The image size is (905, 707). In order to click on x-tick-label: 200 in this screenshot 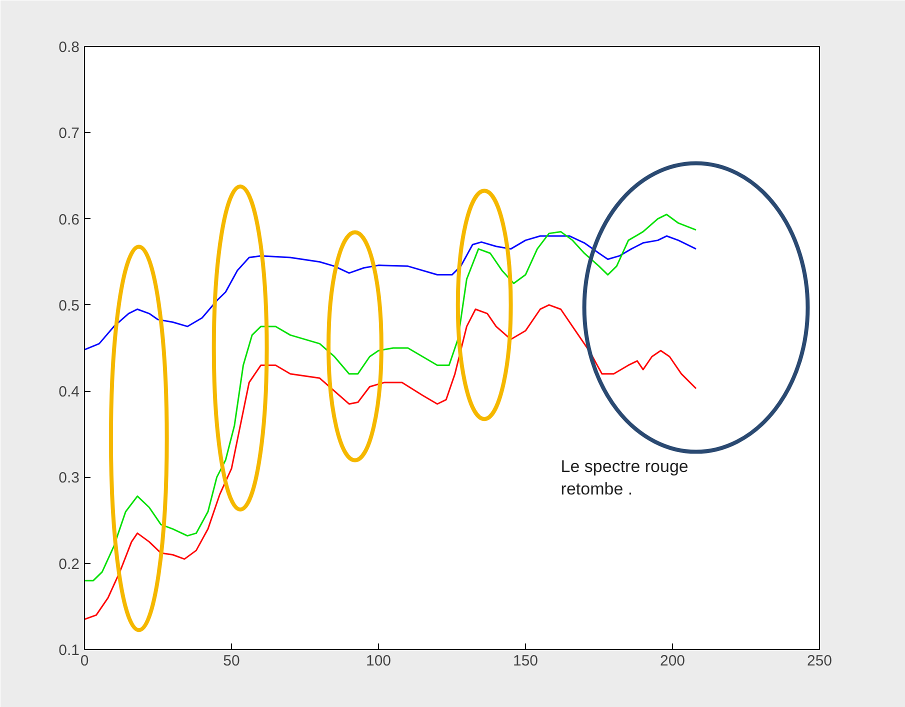, I will do `click(673, 661)`.